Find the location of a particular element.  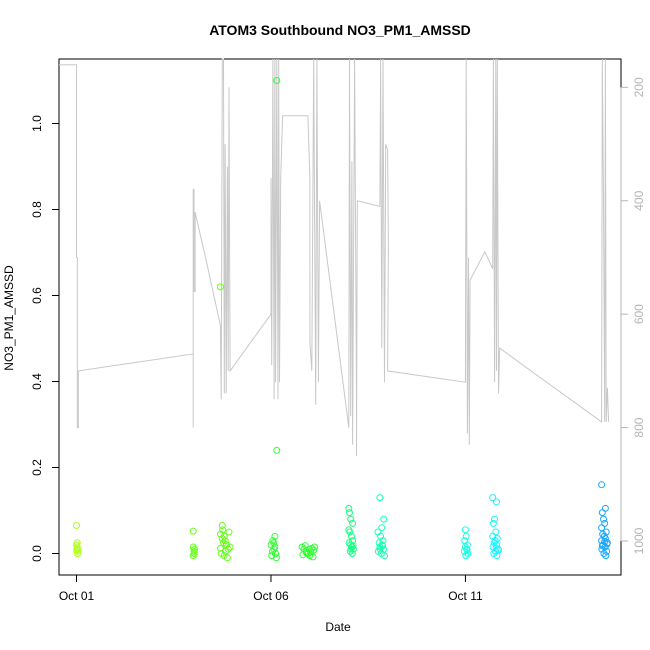

chart-title: ATOM3 Southbound NO3_PM1_AMSSD is located at coordinates (340, 30).